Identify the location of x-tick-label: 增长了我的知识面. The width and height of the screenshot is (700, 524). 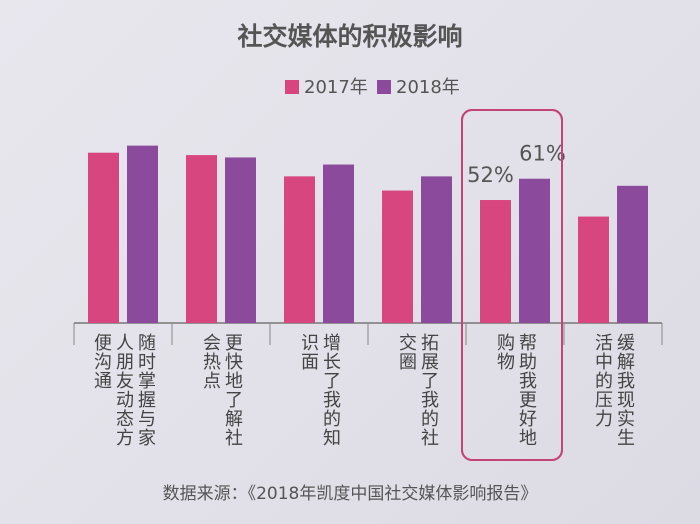
(319, 390).